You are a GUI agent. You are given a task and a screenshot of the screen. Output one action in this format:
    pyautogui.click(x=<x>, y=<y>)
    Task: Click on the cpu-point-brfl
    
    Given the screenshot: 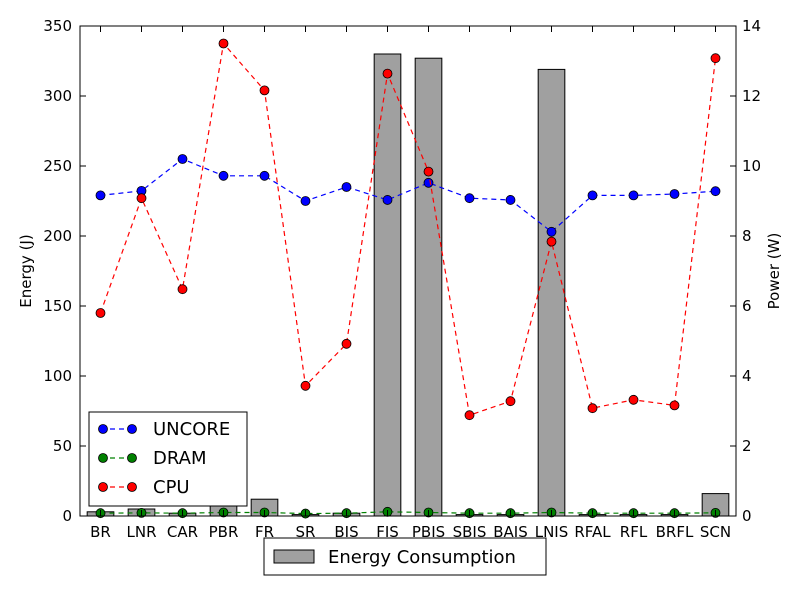 What is the action you would take?
    pyautogui.click(x=674, y=405)
    